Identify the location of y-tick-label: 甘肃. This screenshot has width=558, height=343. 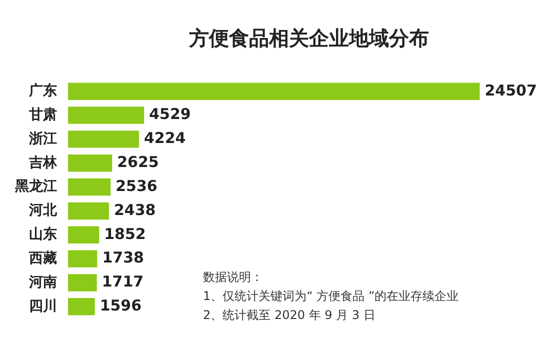
(42, 114).